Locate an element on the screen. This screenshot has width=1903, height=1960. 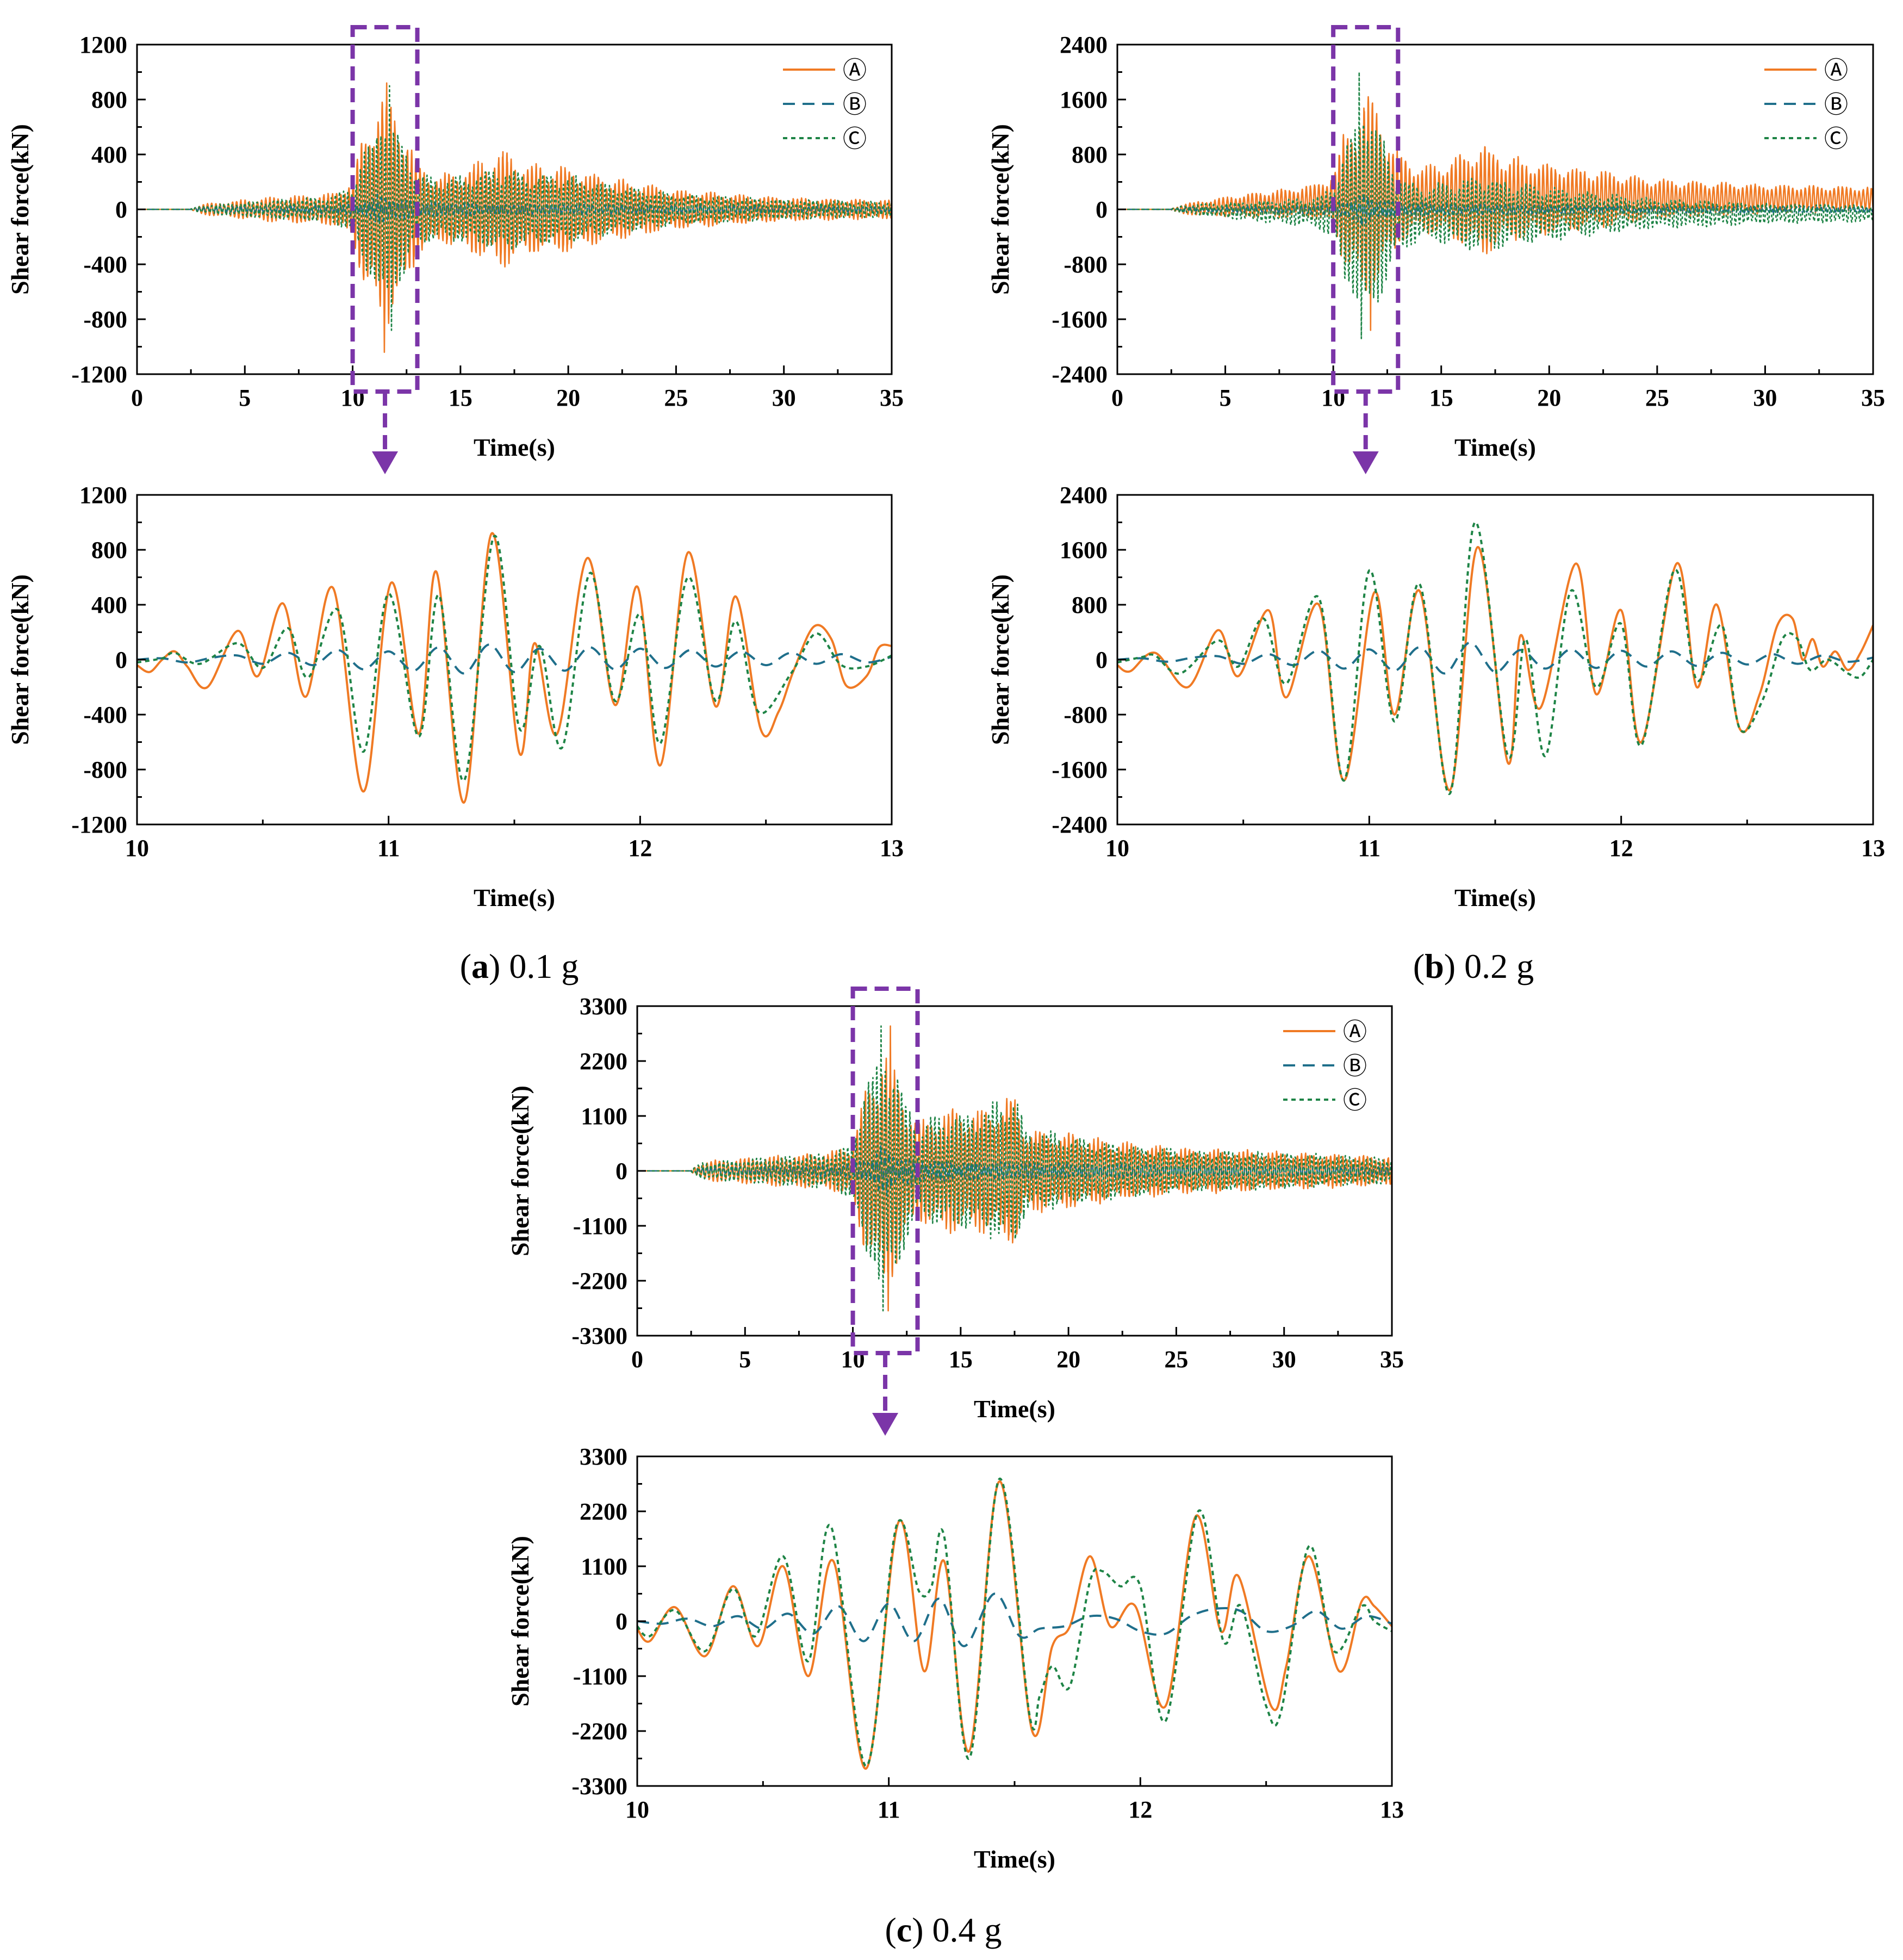
x-tick-label: 11 is located at coordinates (889, 1809).